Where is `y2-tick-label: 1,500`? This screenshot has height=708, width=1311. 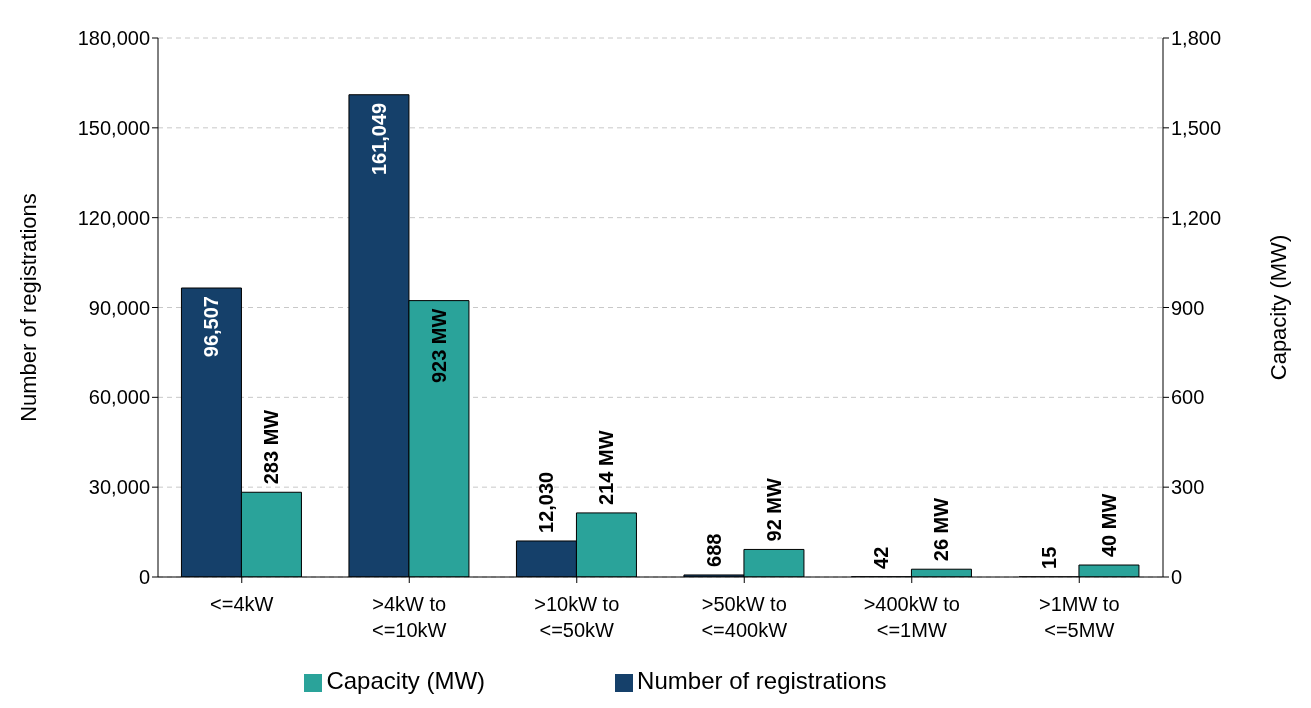
y2-tick-label: 1,500 is located at coordinates (1196, 127).